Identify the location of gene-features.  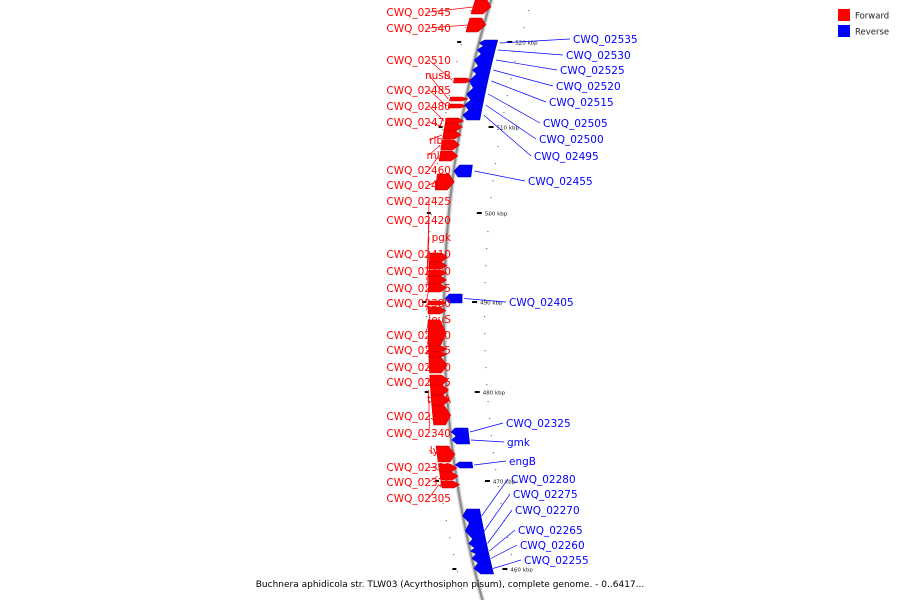
(463, 287).